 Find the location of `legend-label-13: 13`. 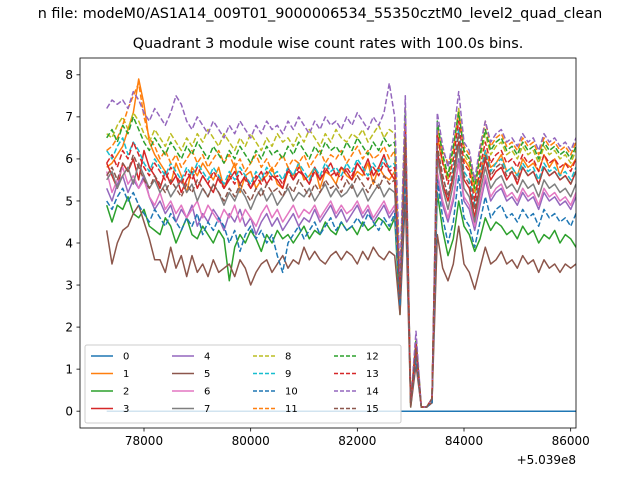

legend-label-13: 13 is located at coordinates (372, 374).